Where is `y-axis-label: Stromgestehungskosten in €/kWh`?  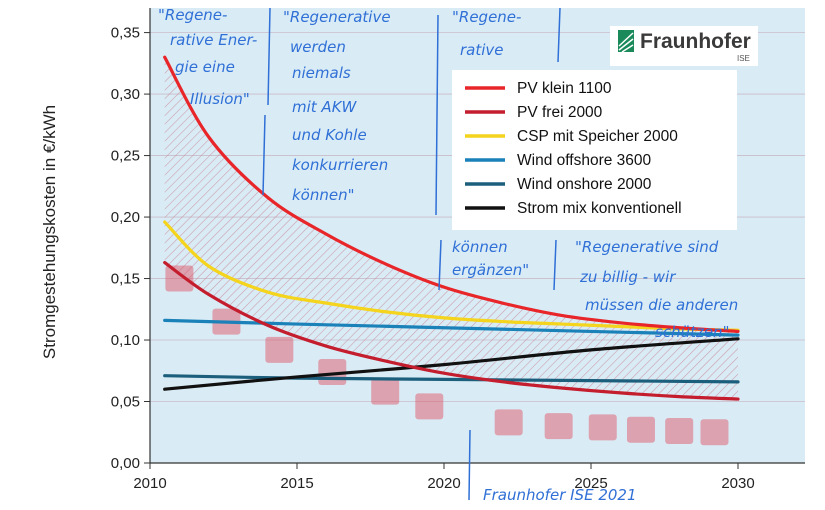 y-axis-label: Stromgestehungskosten in €/kWh is located at coordinates (49, 232).